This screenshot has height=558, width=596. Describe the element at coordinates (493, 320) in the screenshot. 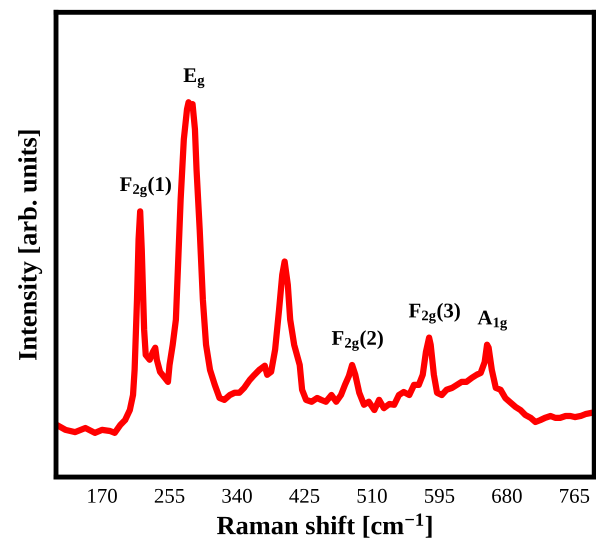

I see `annotation: A$_{1g}$` at that location.